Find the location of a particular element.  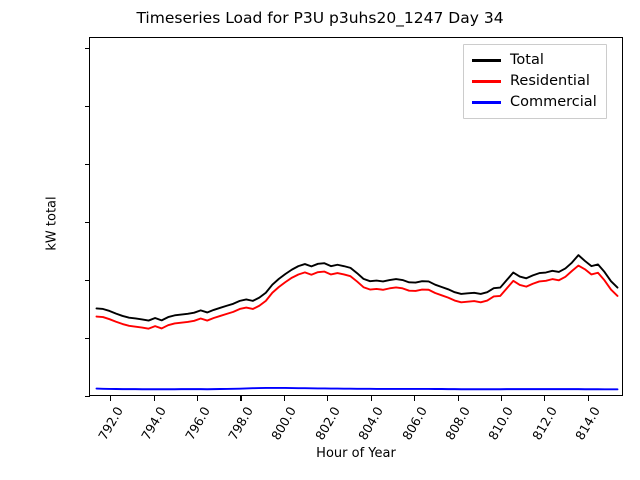

legend-item: Total is located at coordinates (534, 60).